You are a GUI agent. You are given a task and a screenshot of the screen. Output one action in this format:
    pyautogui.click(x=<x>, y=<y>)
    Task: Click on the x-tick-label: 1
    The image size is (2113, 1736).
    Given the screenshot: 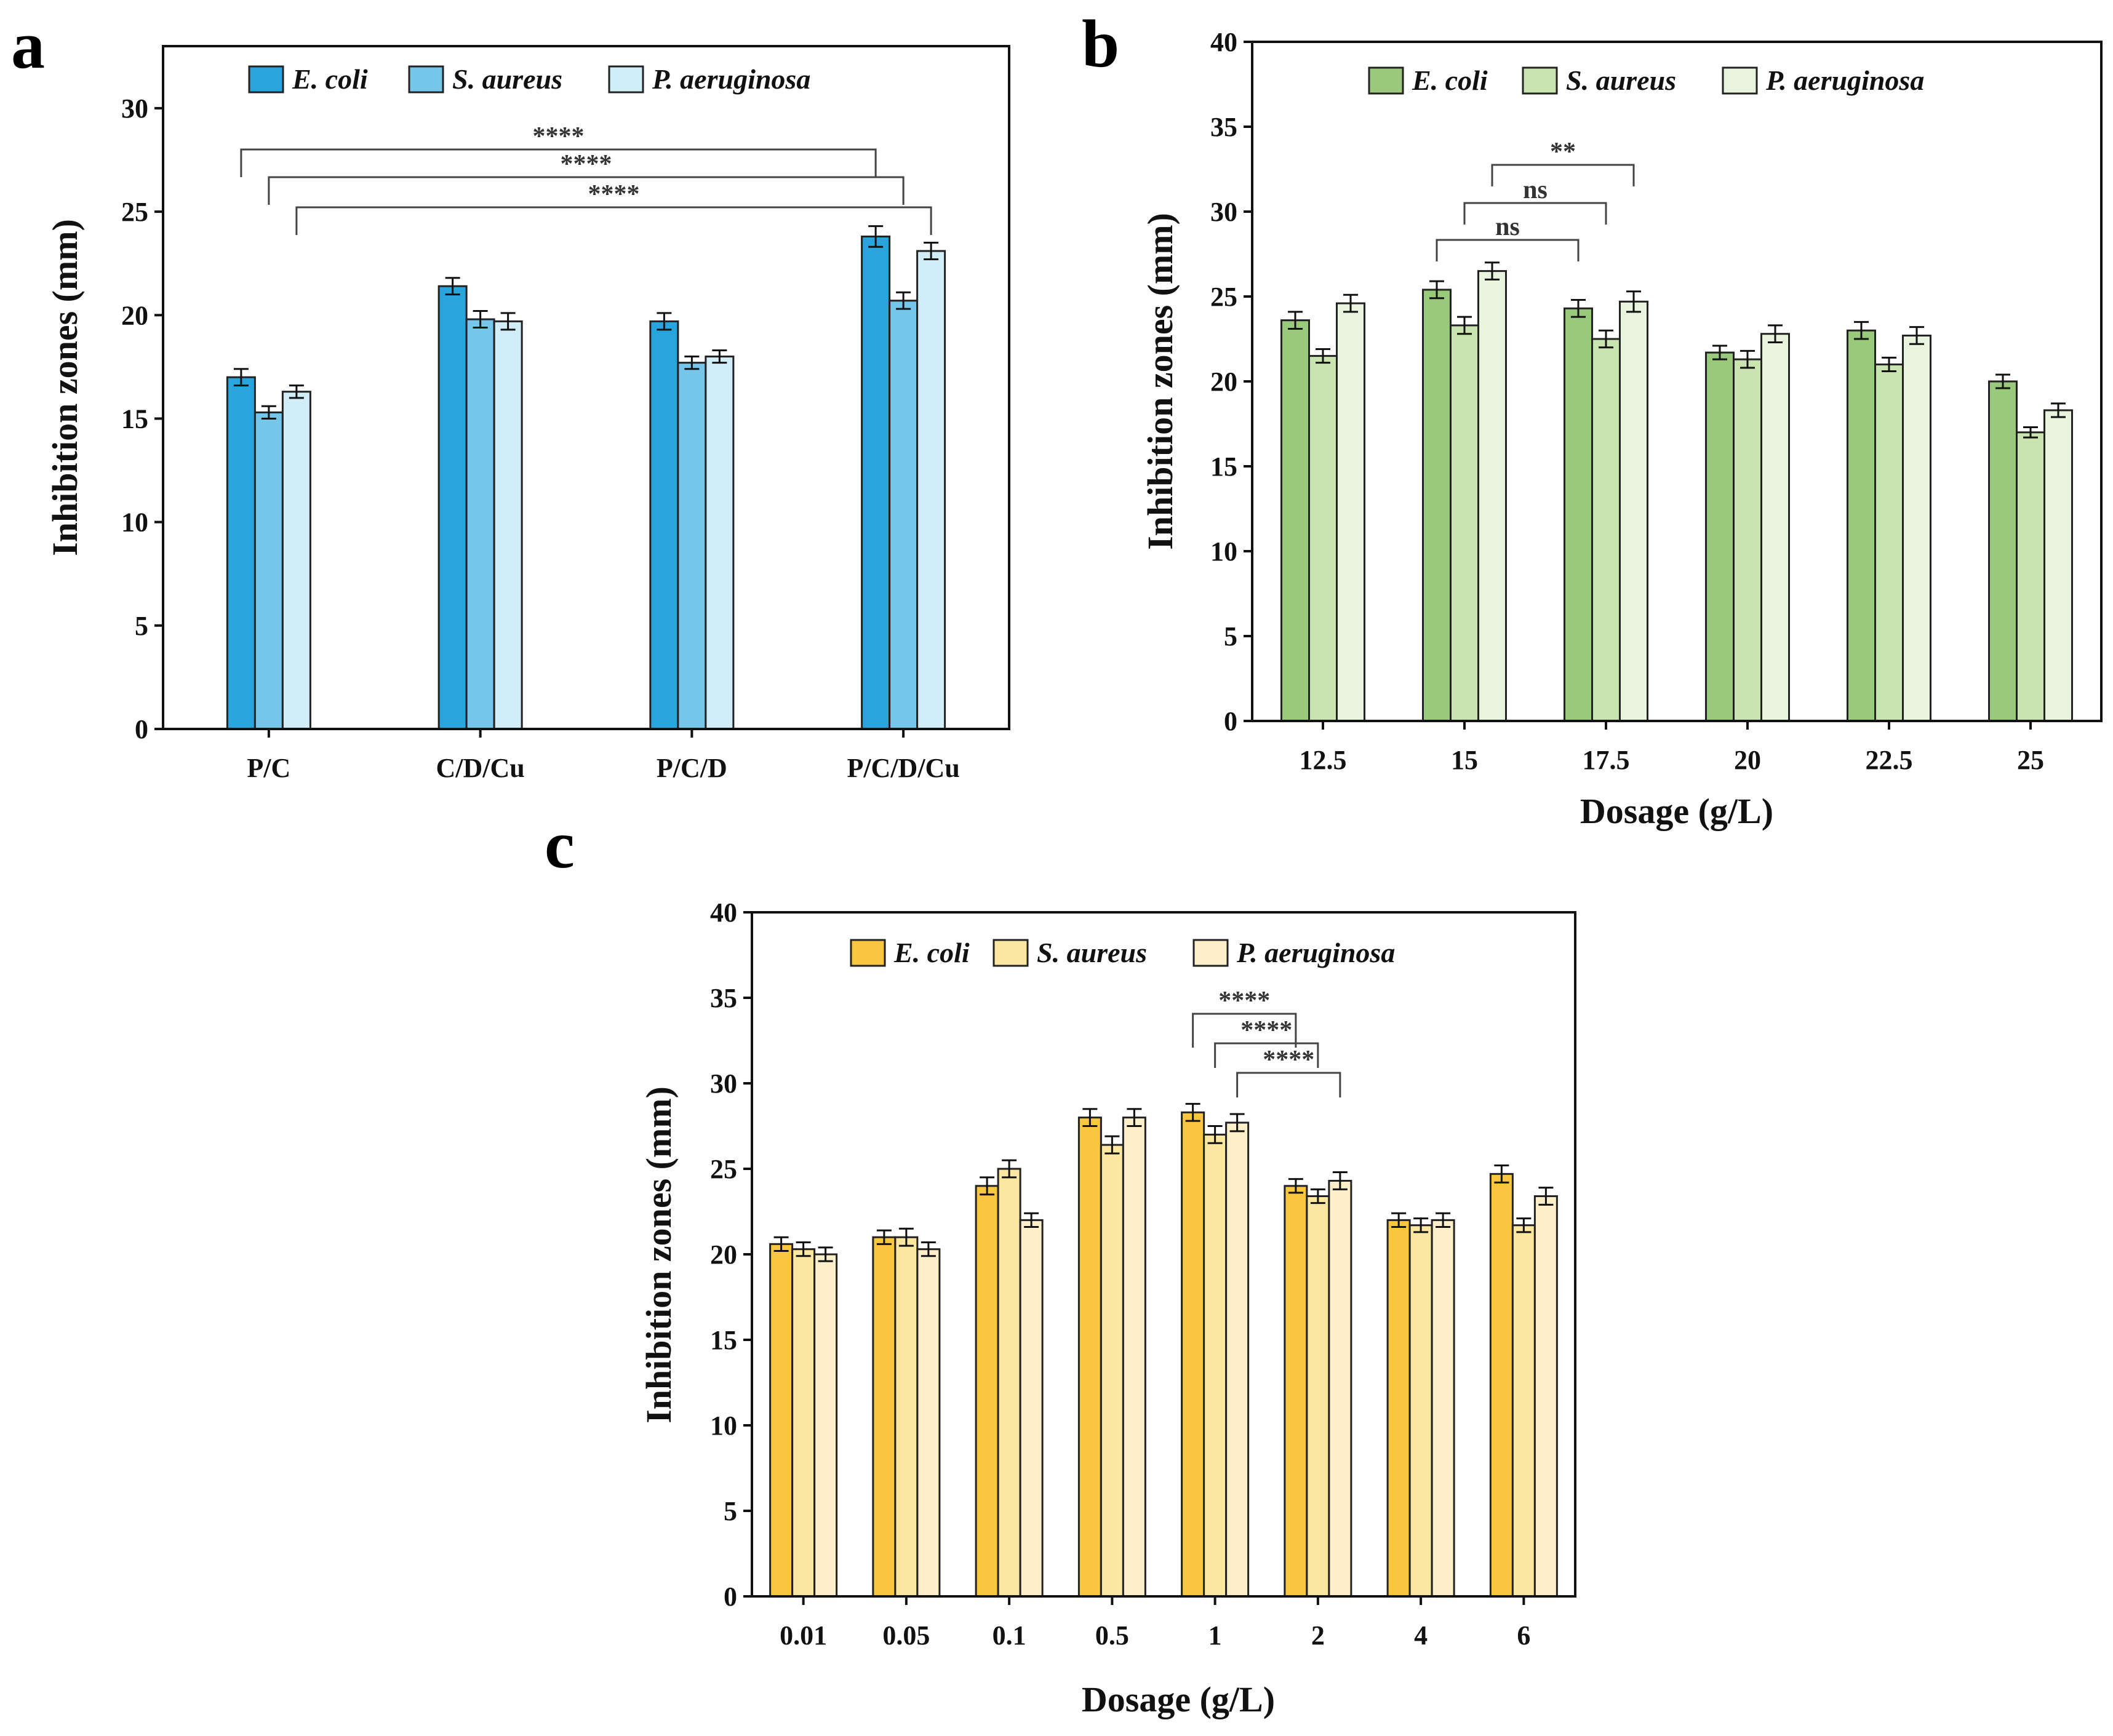 What is the action you would take?
    pyautogui.click(x=1215, y=1635)
    